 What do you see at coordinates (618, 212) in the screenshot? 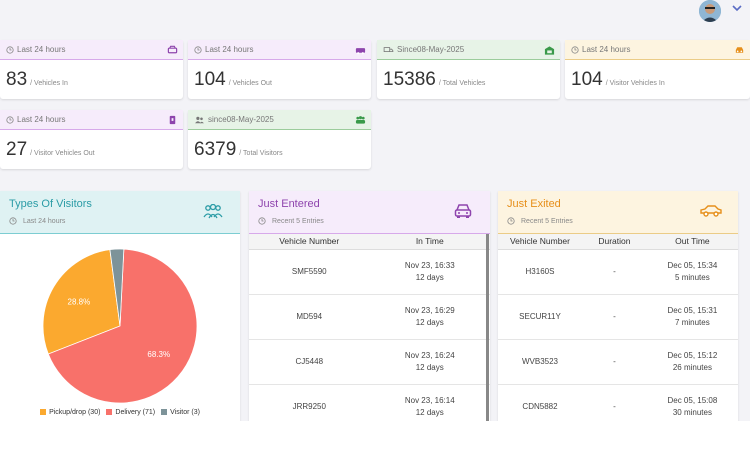
I see `panel-header: Just Exited Recent 5 Entries` at bounding box center [618, 212].